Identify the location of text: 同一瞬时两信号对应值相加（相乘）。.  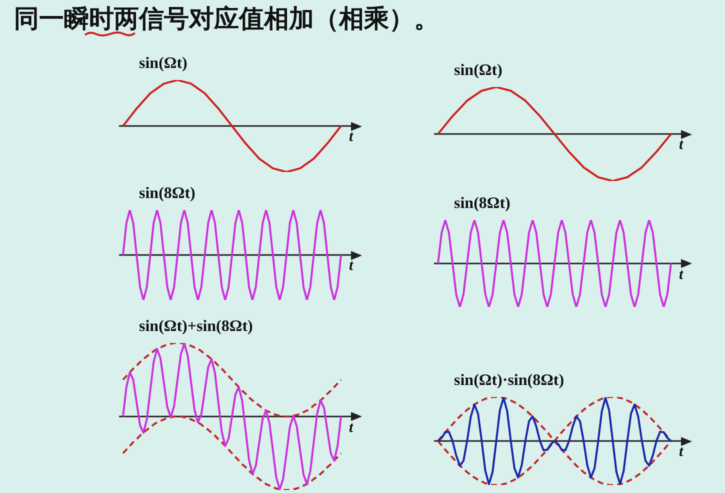
(226, 18).